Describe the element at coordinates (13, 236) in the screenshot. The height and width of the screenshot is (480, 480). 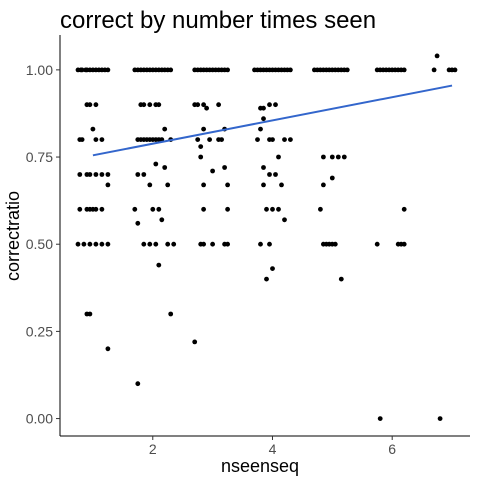
I see `y-axis-title: correctratio` at that location.